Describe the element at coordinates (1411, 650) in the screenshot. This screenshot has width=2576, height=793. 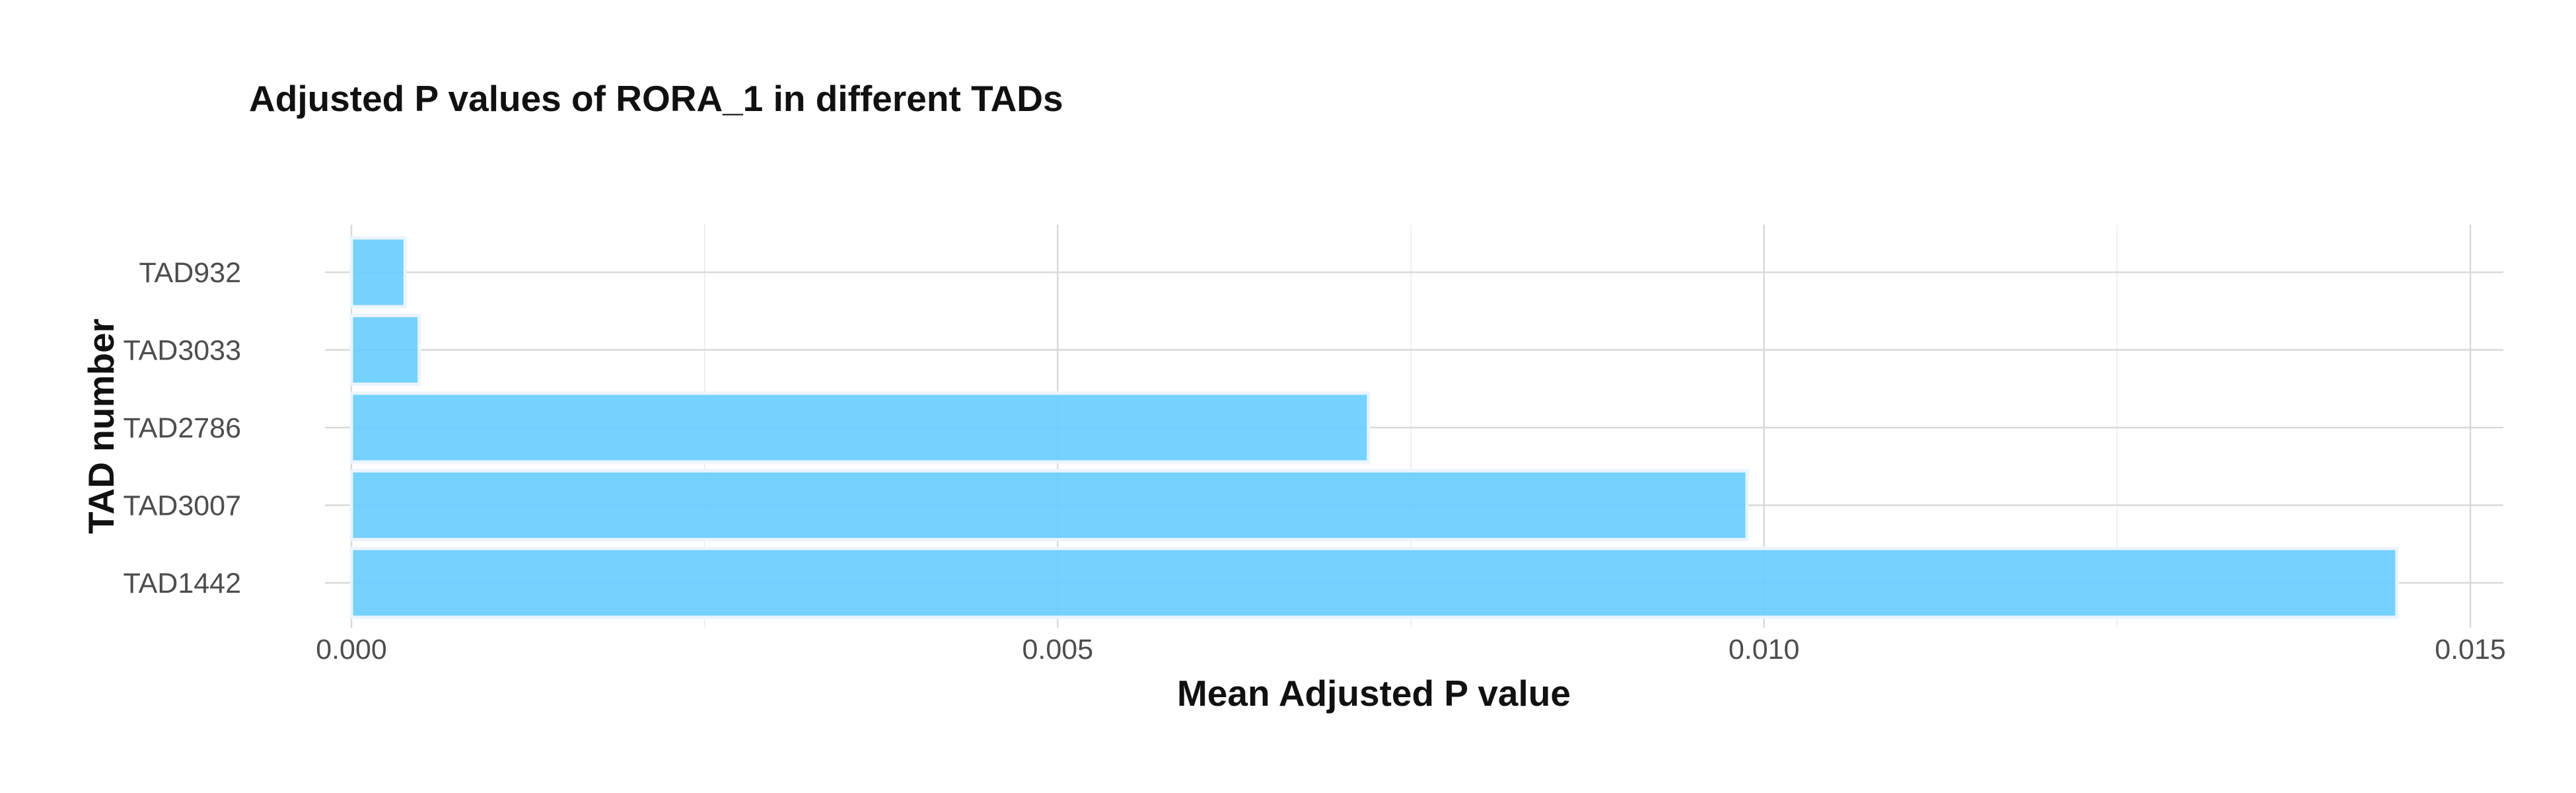
I see `x-tick-labels: 0.000 0.005 0.010 0.015` at that location.